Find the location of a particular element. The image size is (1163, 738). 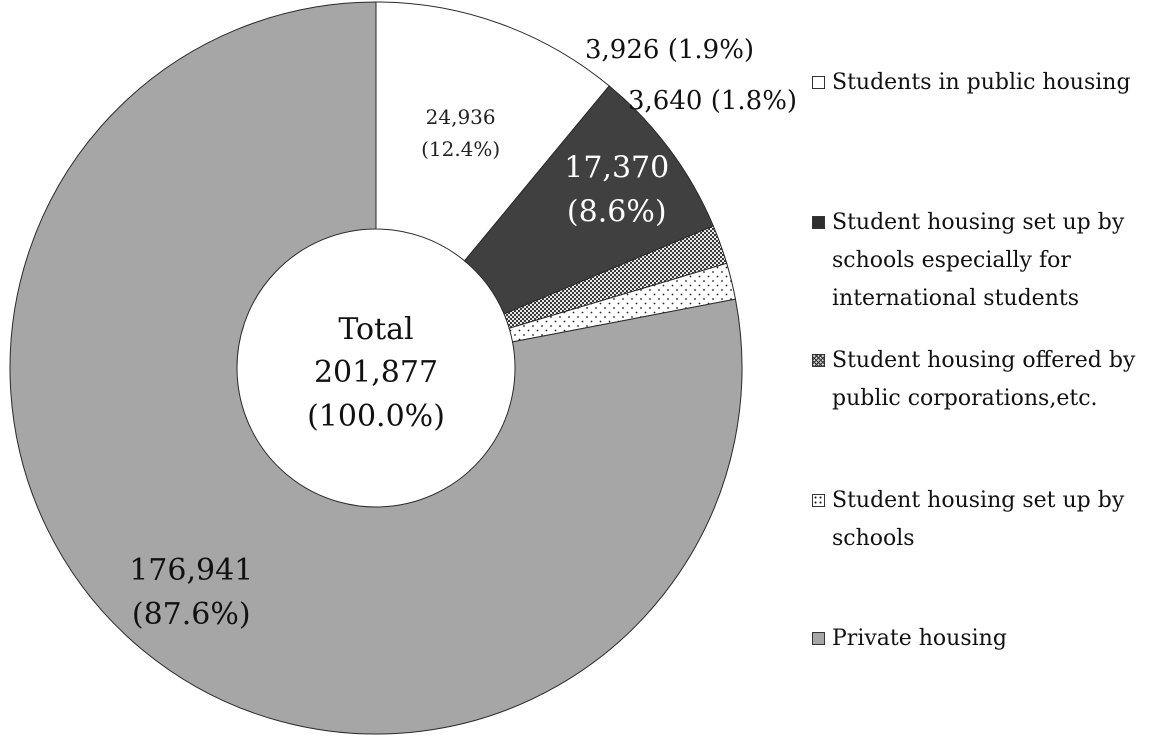

data-label-public-corporations-line-1: 3,926 (1.9%) is located at coordinates (669, 50).